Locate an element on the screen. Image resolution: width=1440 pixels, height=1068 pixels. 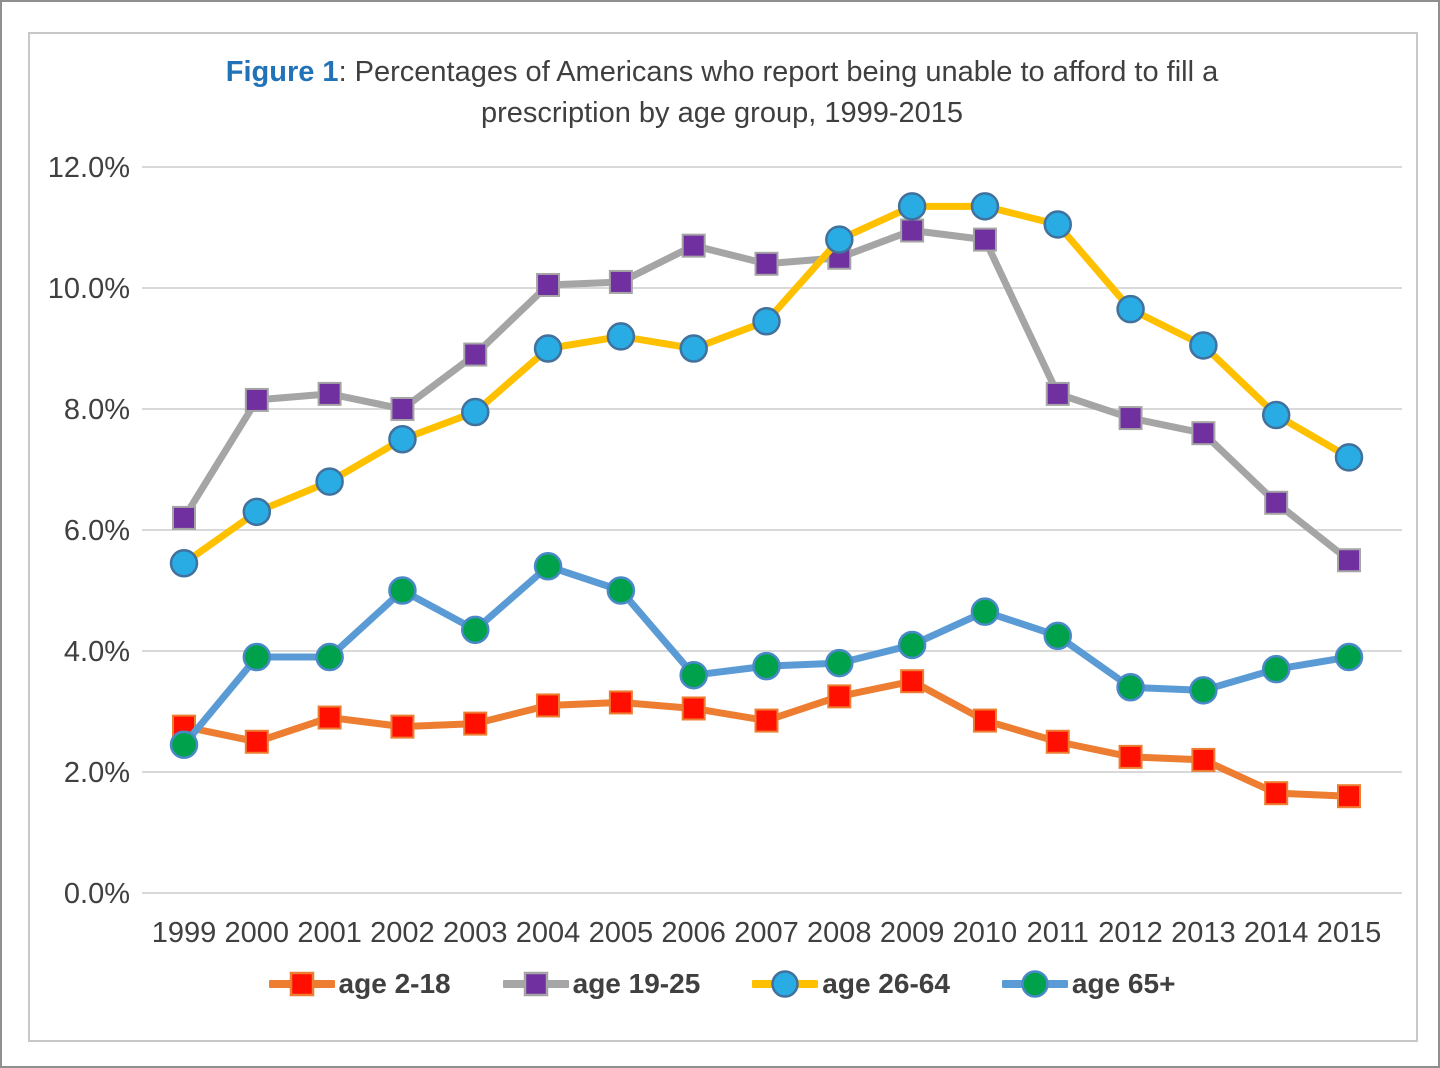
legend-label: age 19-25 is located at coordinates (636, 983).